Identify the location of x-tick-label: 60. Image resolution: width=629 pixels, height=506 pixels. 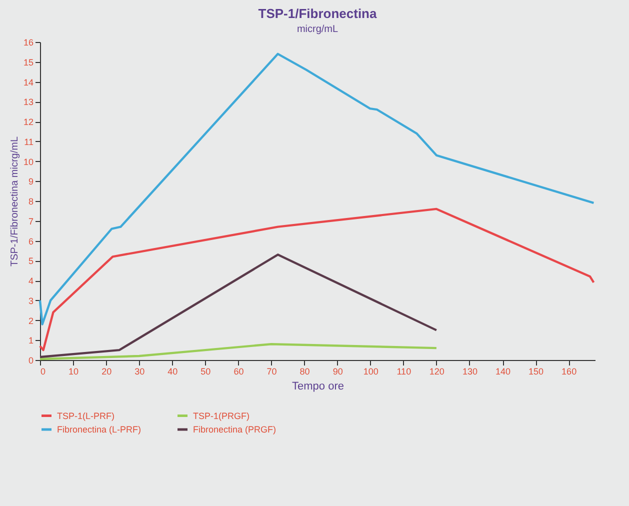
(239, 371).